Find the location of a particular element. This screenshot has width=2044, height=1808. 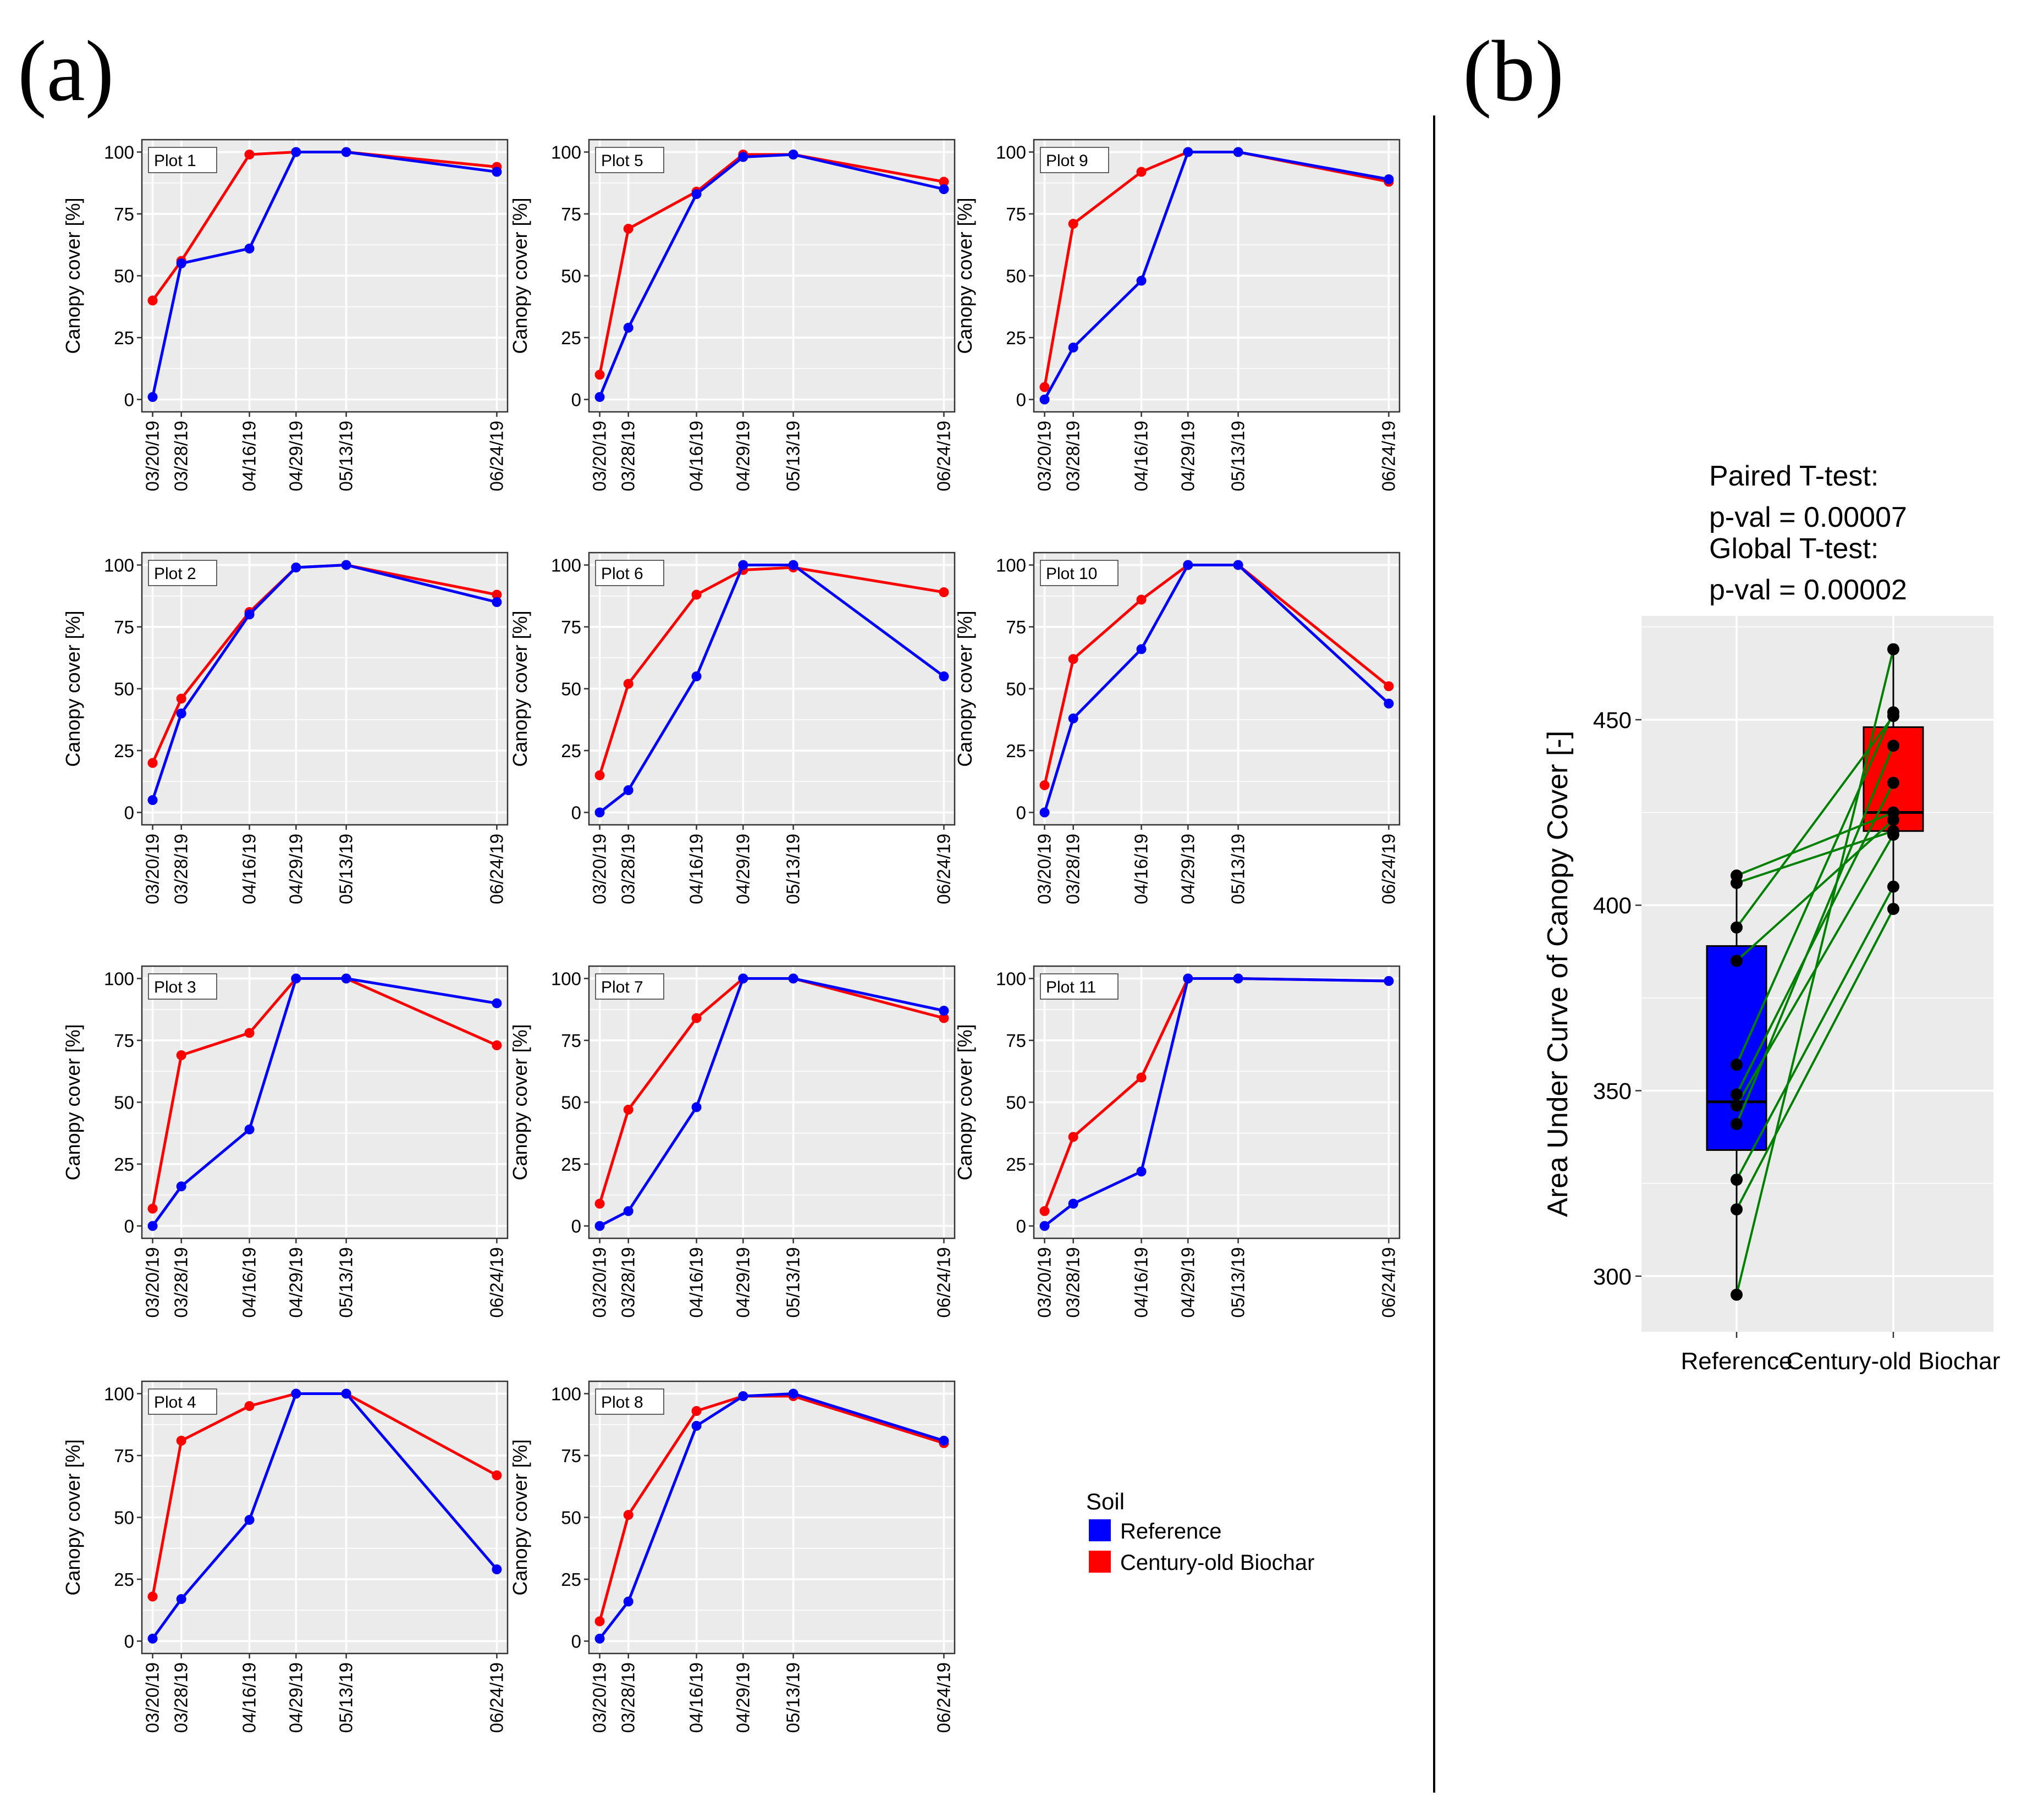

facet-title: Plot 1 is located at coordinates (182, 160).